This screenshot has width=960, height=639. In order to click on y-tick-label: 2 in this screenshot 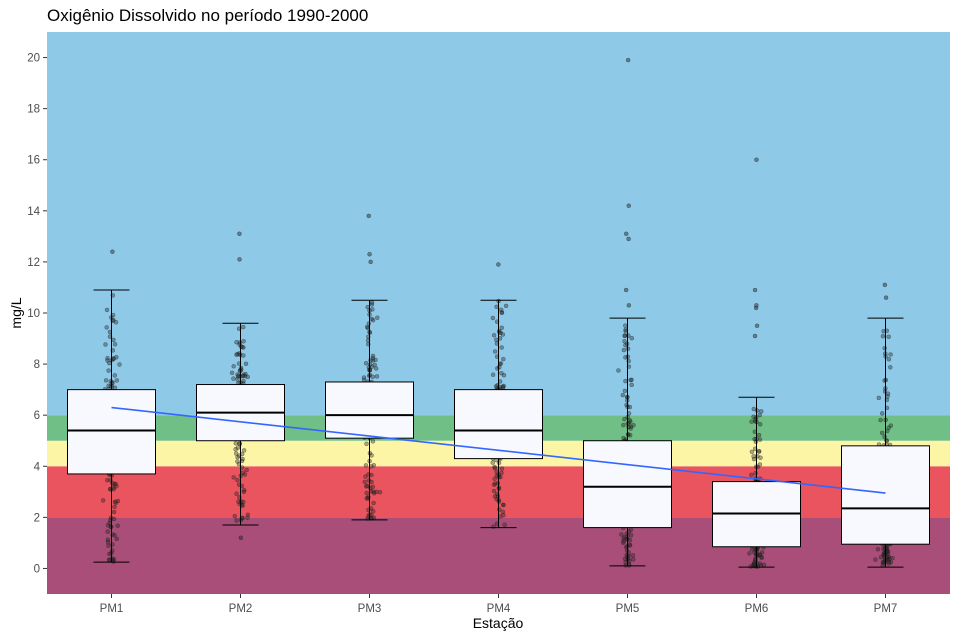, I will do `click(37, 518)`.